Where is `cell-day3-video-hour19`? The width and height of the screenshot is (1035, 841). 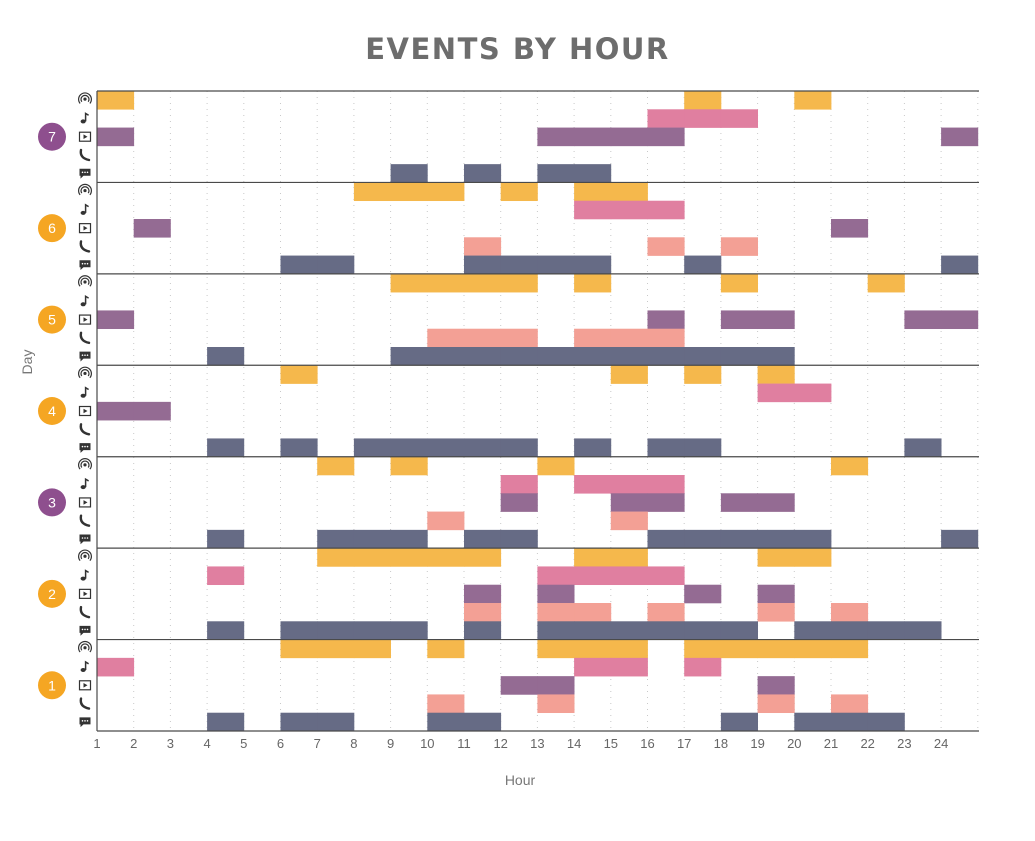
cell-day3-video-hour19 is located at coordinates (776, 502).